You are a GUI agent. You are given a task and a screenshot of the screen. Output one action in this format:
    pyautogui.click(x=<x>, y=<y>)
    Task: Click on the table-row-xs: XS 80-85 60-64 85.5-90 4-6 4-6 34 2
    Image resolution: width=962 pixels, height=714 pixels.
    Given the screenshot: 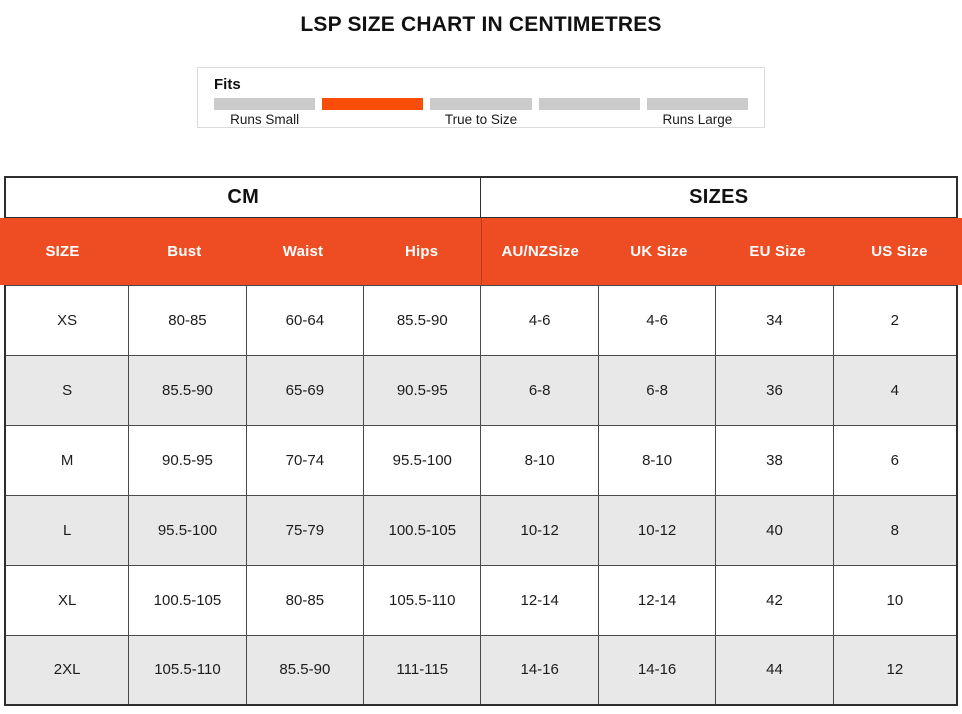 What is the action you would take?
    pyautogui.click(x=481, y=320)
    